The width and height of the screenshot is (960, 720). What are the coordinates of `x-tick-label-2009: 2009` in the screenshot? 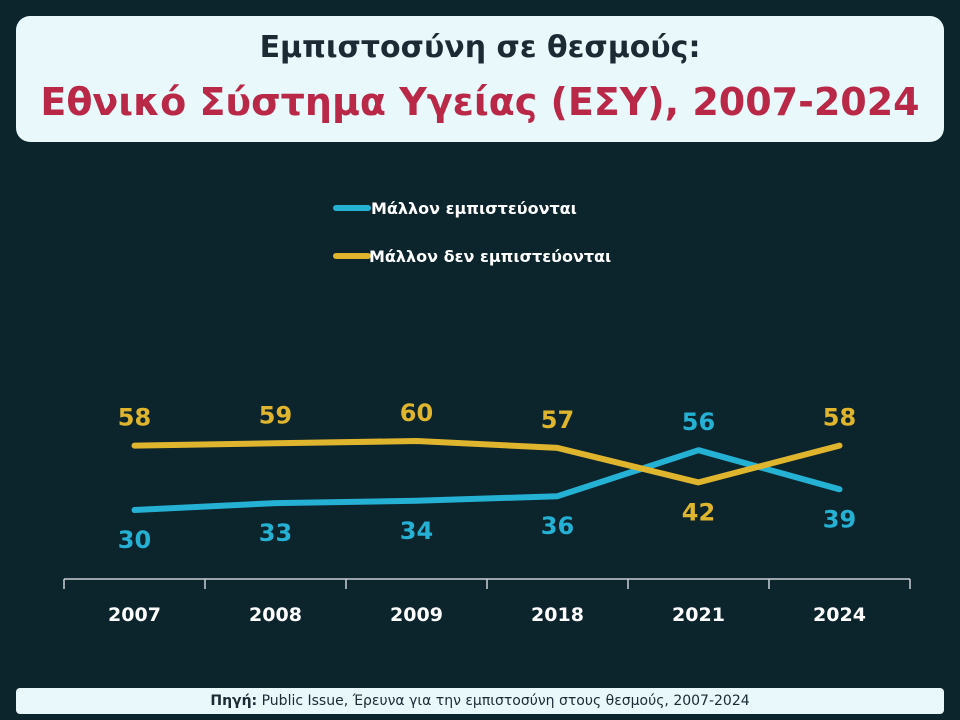 It's located at (416, 615).